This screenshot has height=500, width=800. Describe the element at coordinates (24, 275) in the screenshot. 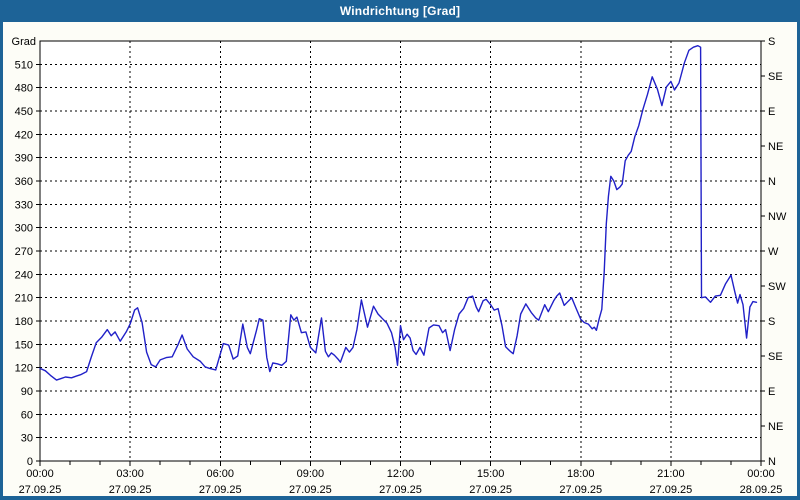

I see `y-left-tick-label: 240` at that location.